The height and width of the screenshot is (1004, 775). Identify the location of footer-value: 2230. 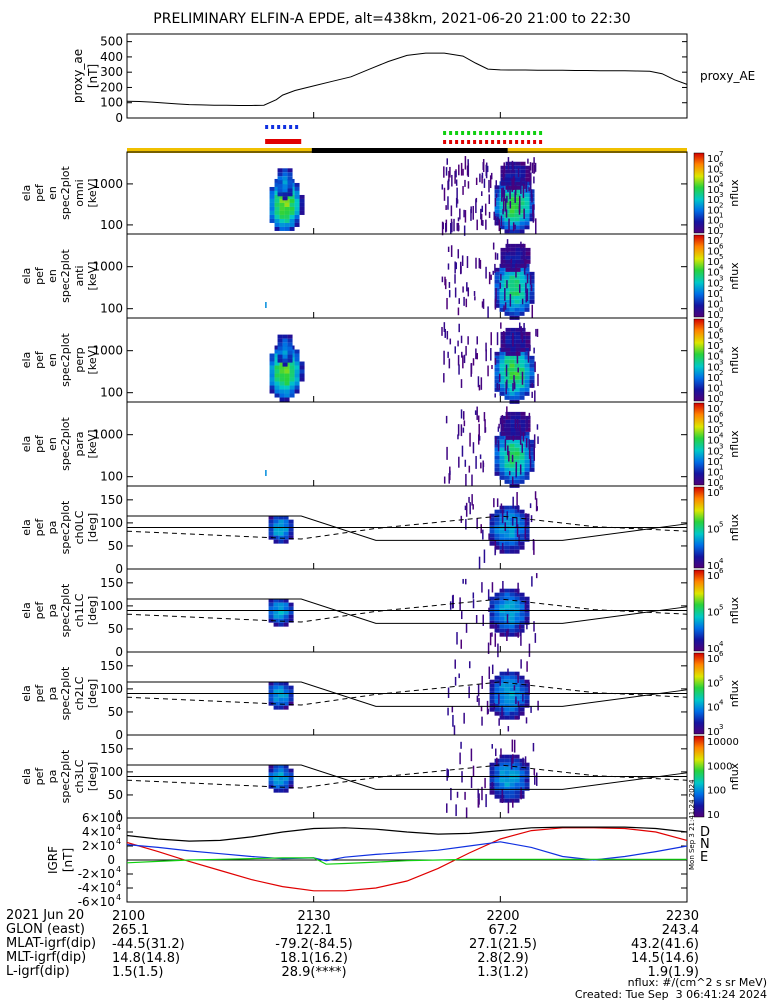
(682, 916).